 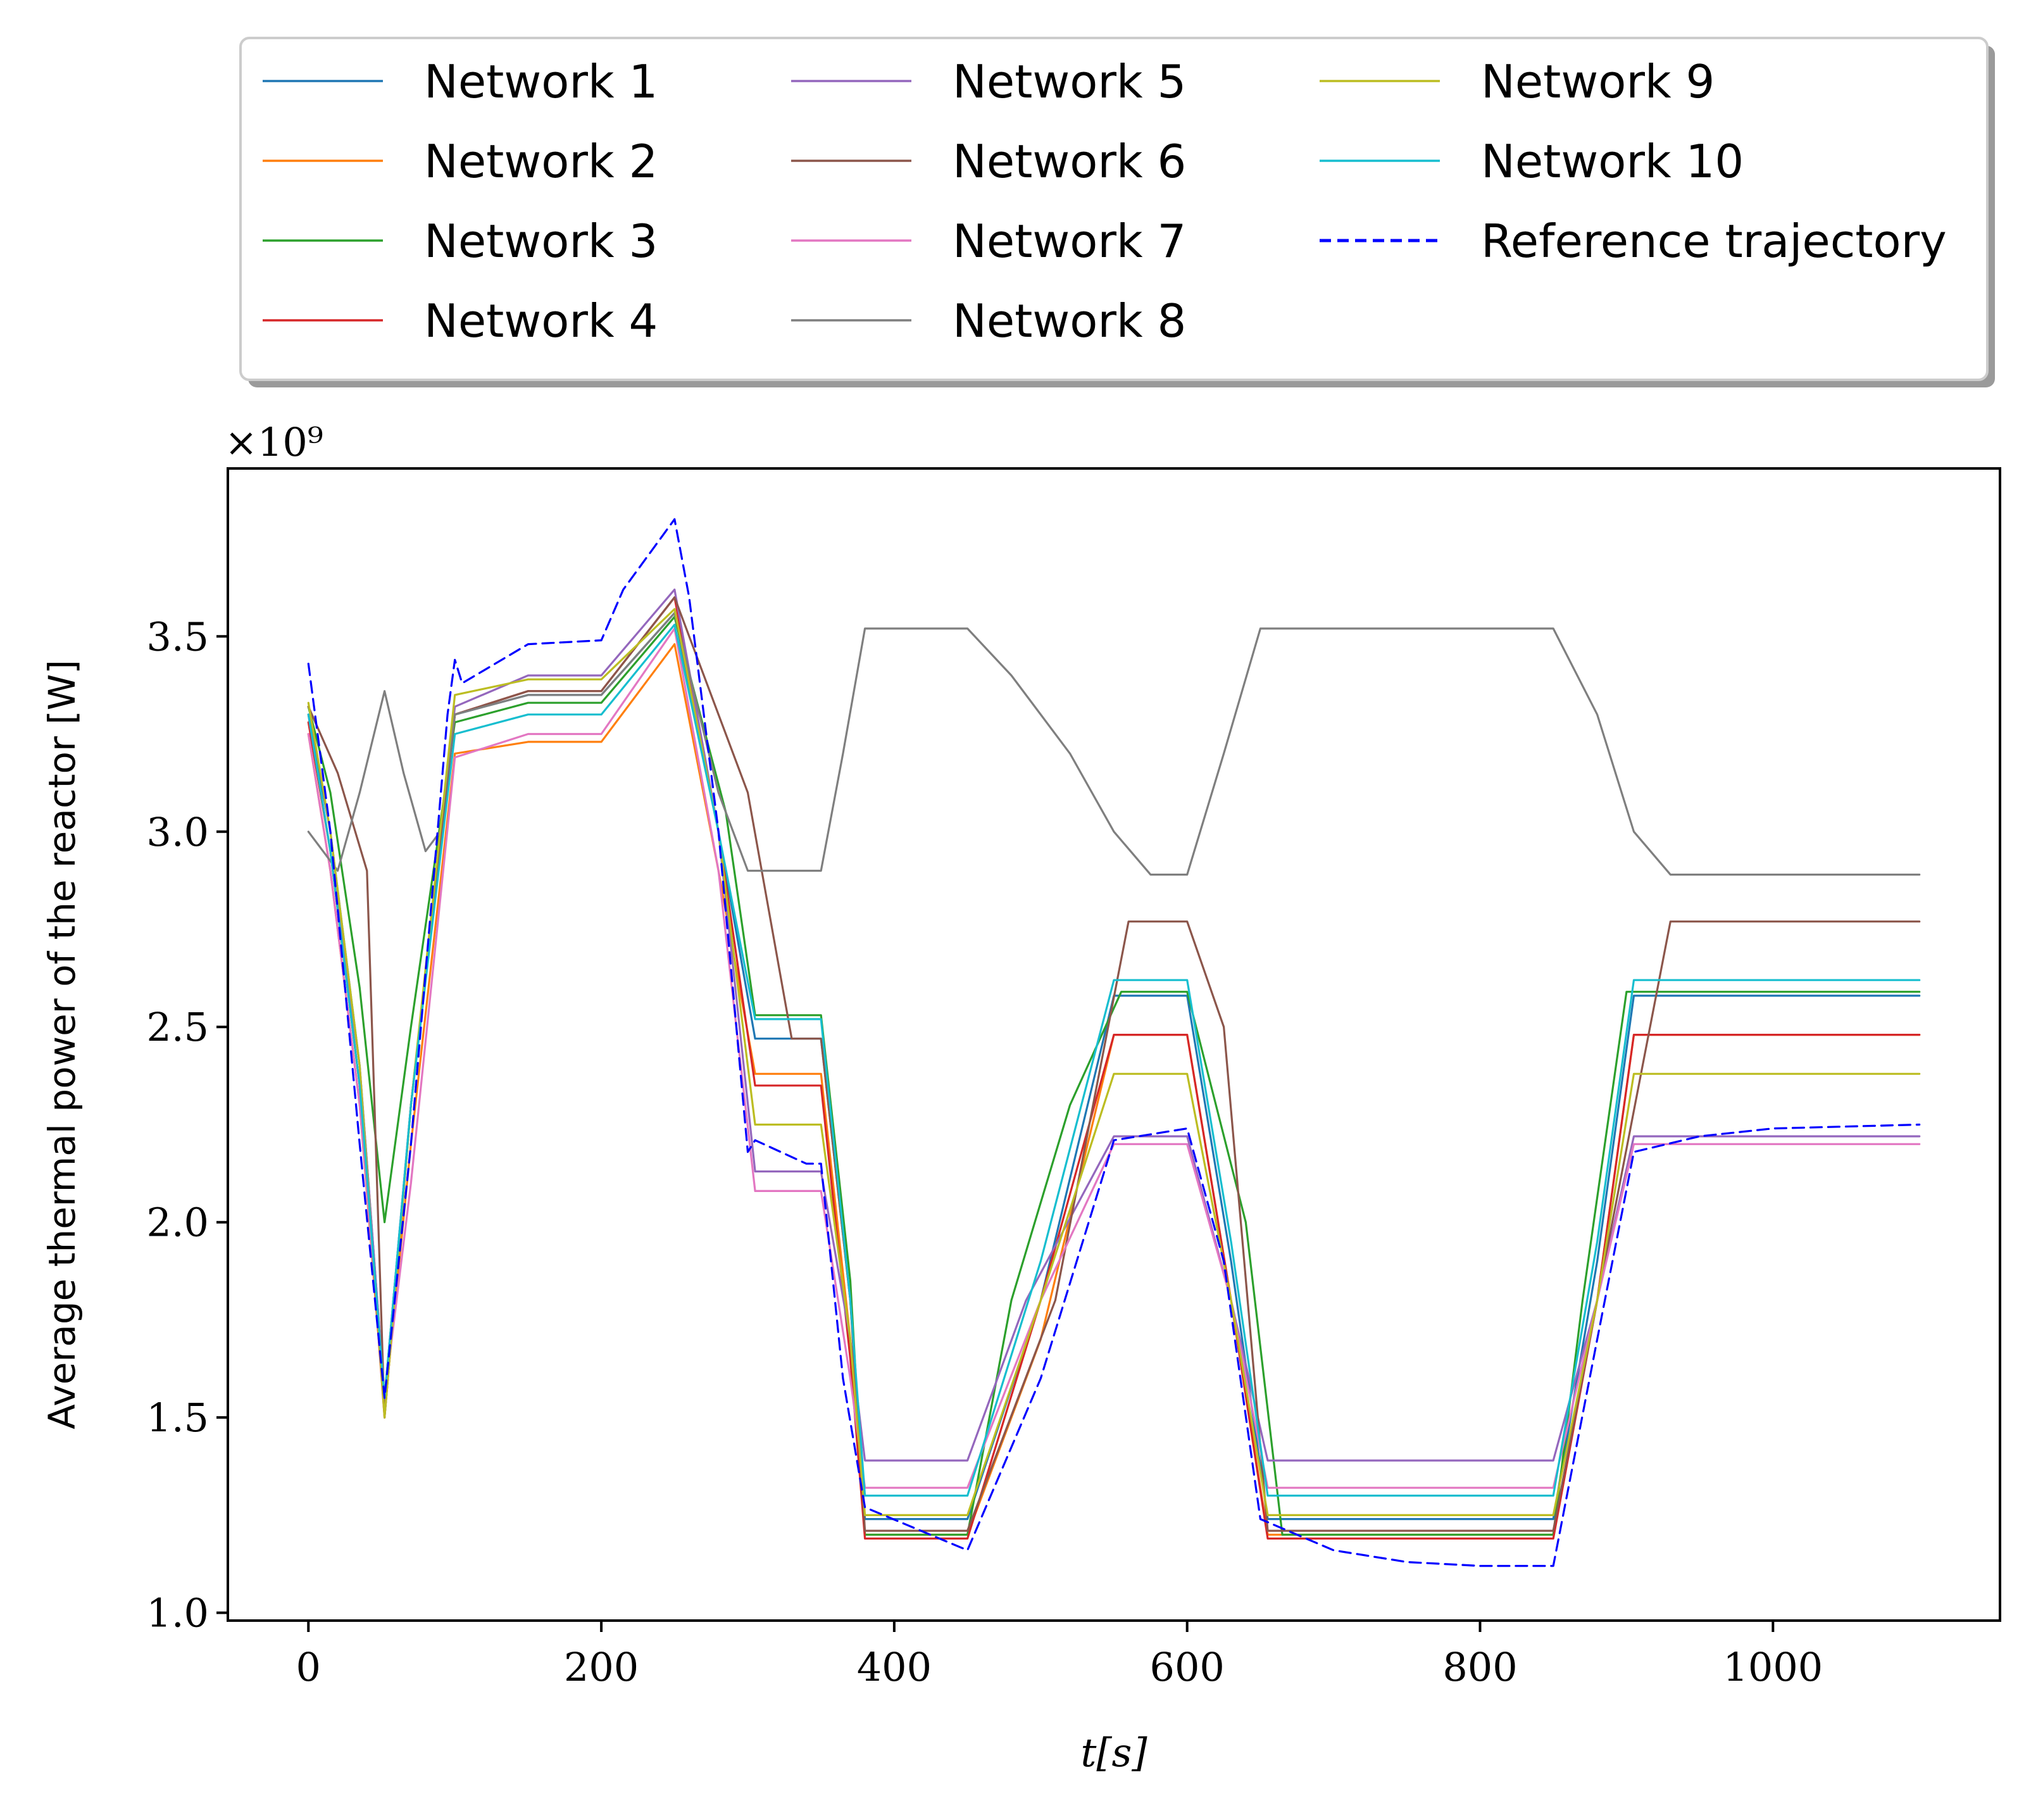 I want to click on x-tick-label: 0, so click(x=308, y=1667).